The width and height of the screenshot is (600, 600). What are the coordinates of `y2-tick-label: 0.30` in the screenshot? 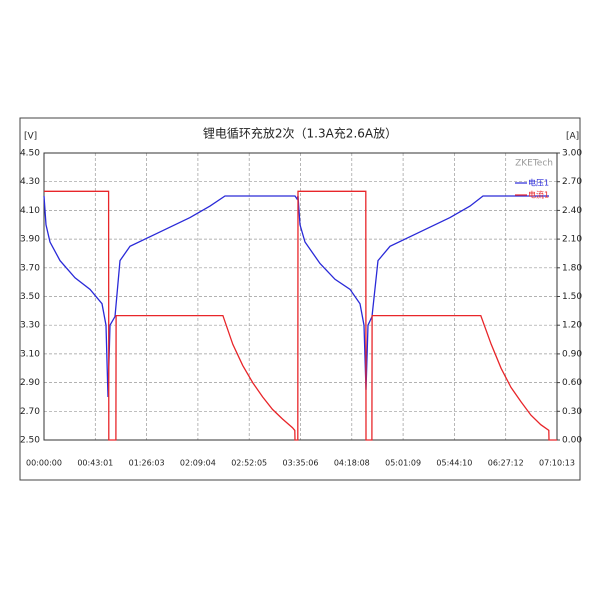 It's located at (572, 412).